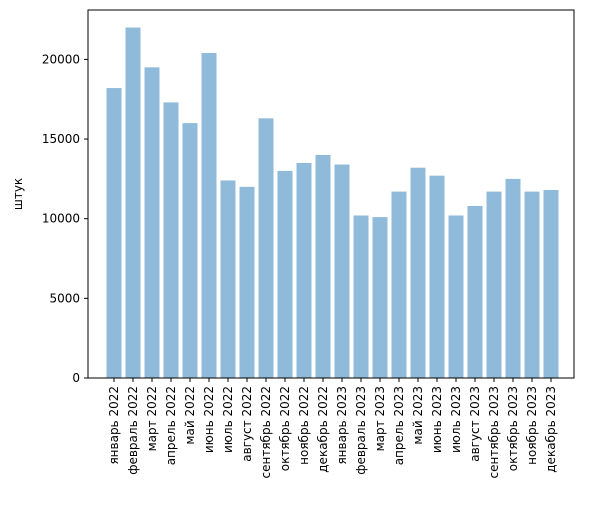  Describe the element at coordinates (513, 428) in the screenshot. I see `x-tick-label: октябрь 2023` at that location.